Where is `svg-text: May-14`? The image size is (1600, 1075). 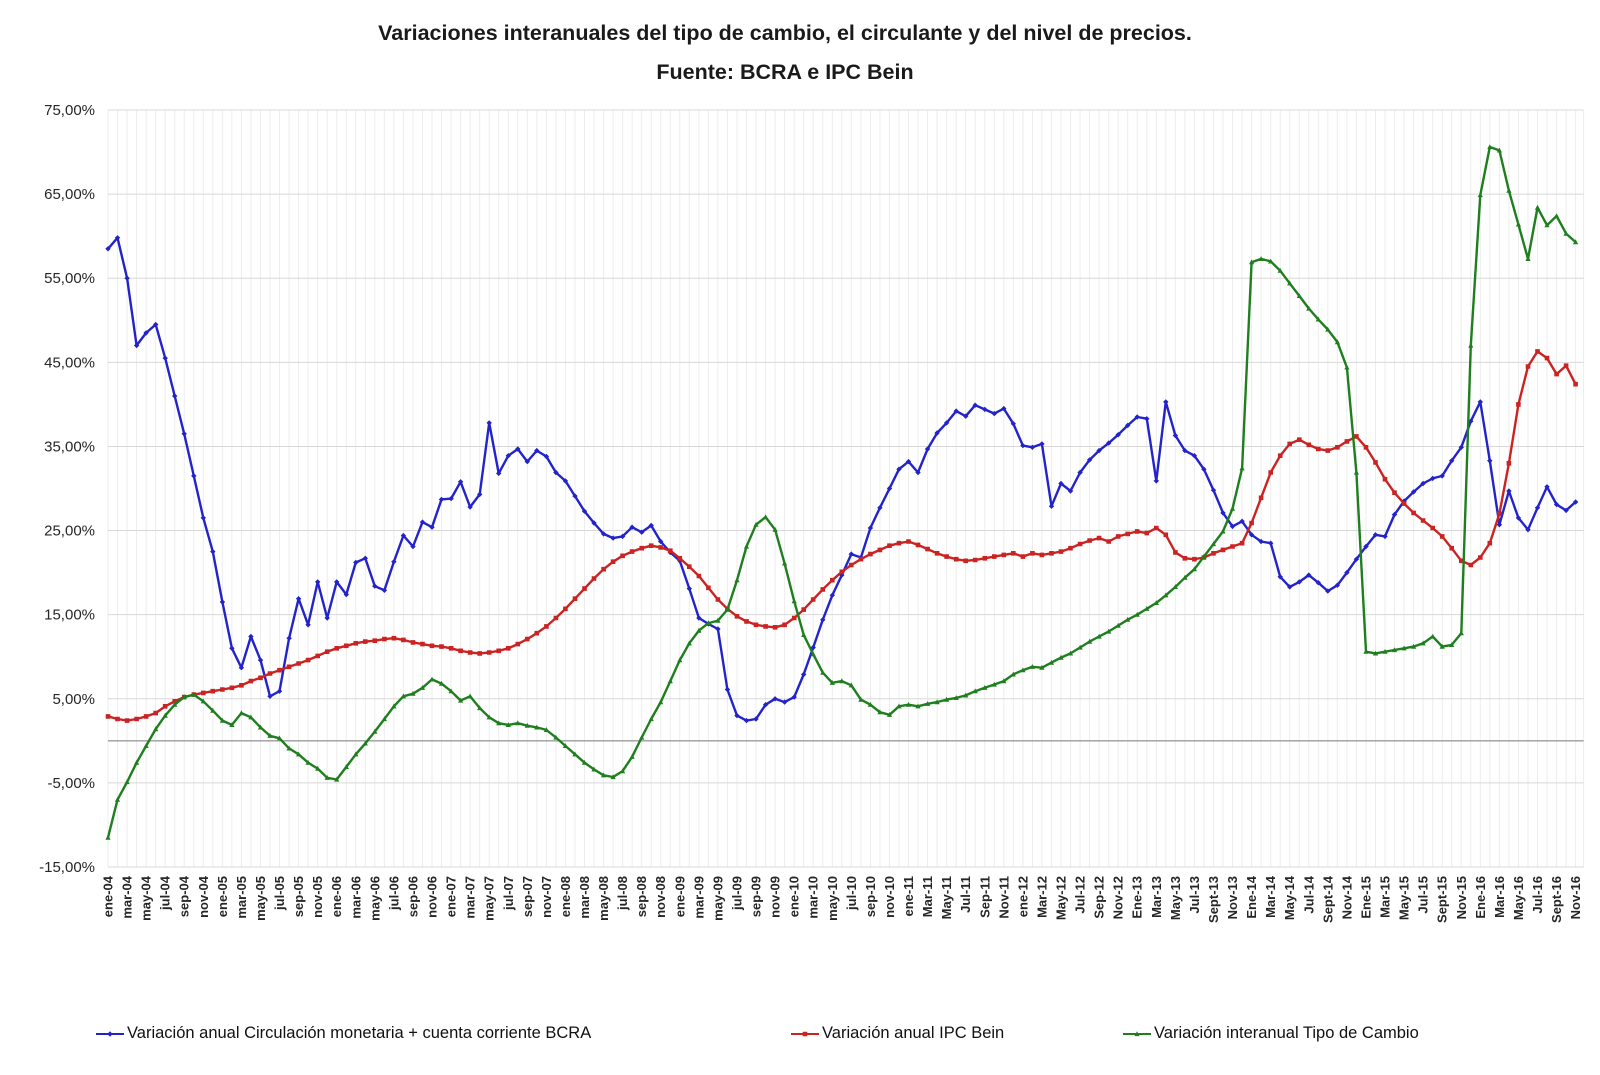 svg-text: May-14 is located at coordinates (1289, 897).